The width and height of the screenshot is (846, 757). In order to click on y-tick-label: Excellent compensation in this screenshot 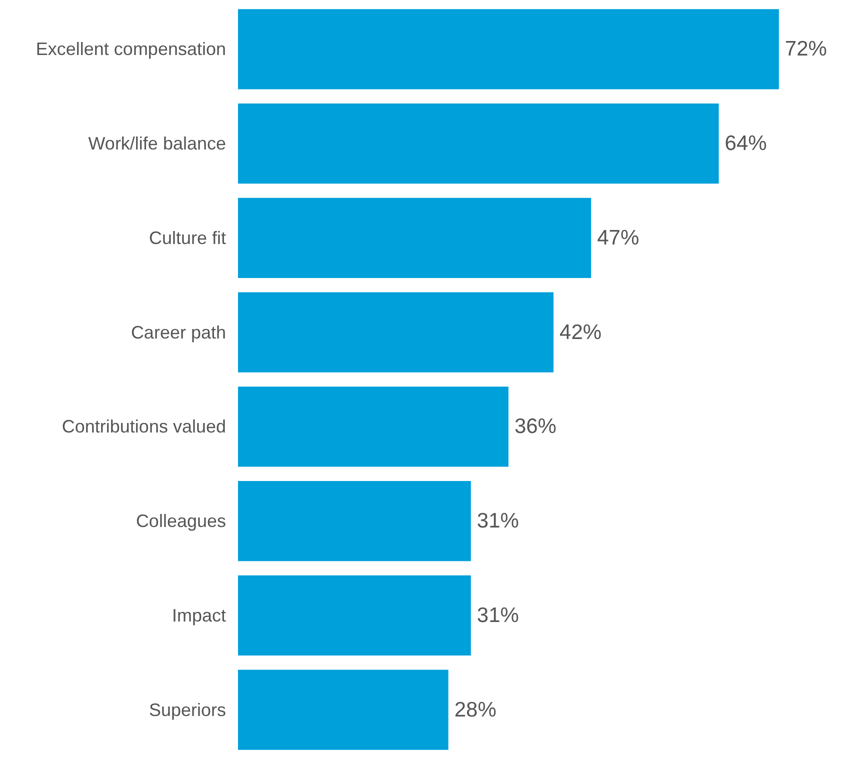, I will do `click(131, 49)`.